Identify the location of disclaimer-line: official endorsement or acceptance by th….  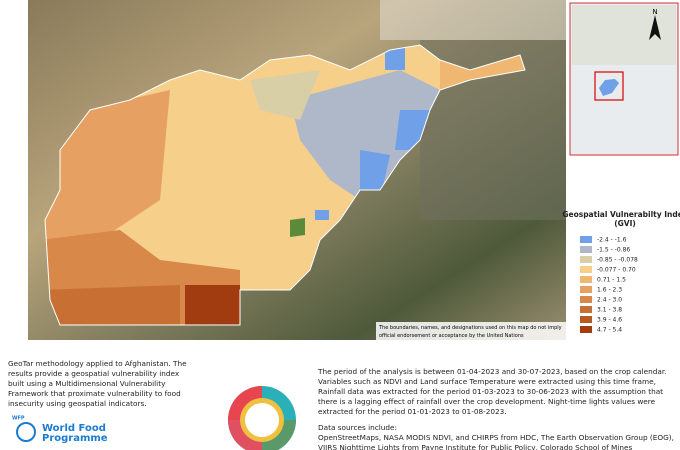
(451, 336).